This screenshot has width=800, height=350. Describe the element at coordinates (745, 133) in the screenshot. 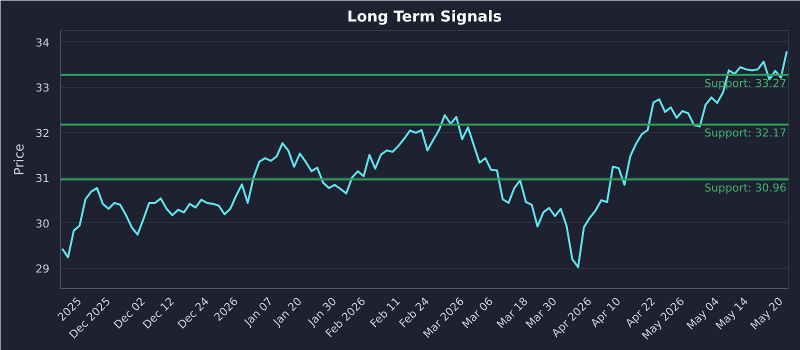

I see `ref-line-label: Support: 32.17` at that location.